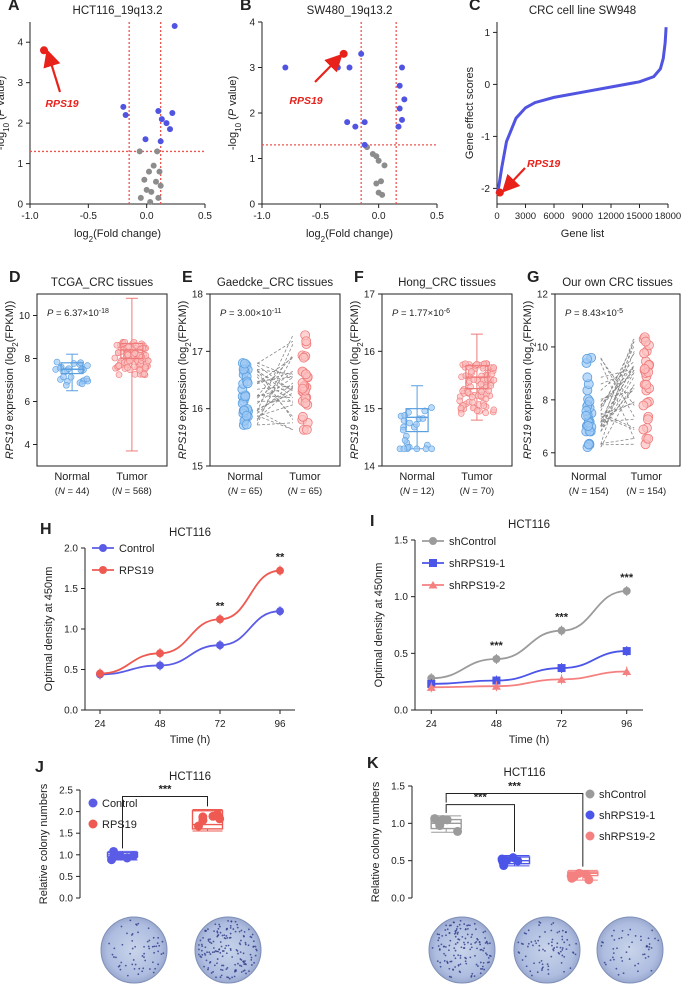  Describe the element at coordinates (379, 216) in the screenshot. I see `x-tick-label: 0.0` at that location.